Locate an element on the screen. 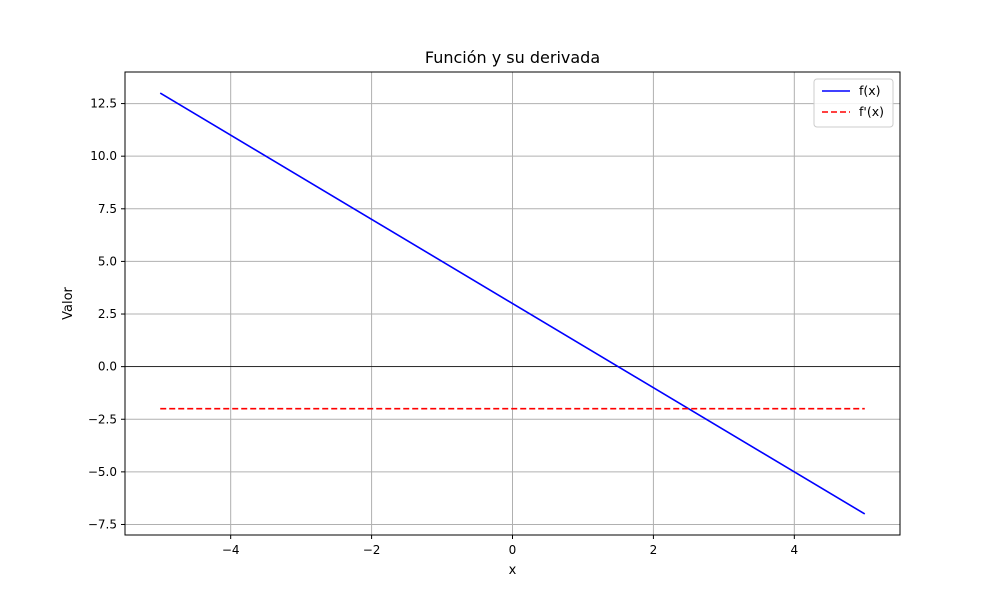 The height and width of the screenshot is (600, 1000). legend-box is located at coordinates (853, 103).